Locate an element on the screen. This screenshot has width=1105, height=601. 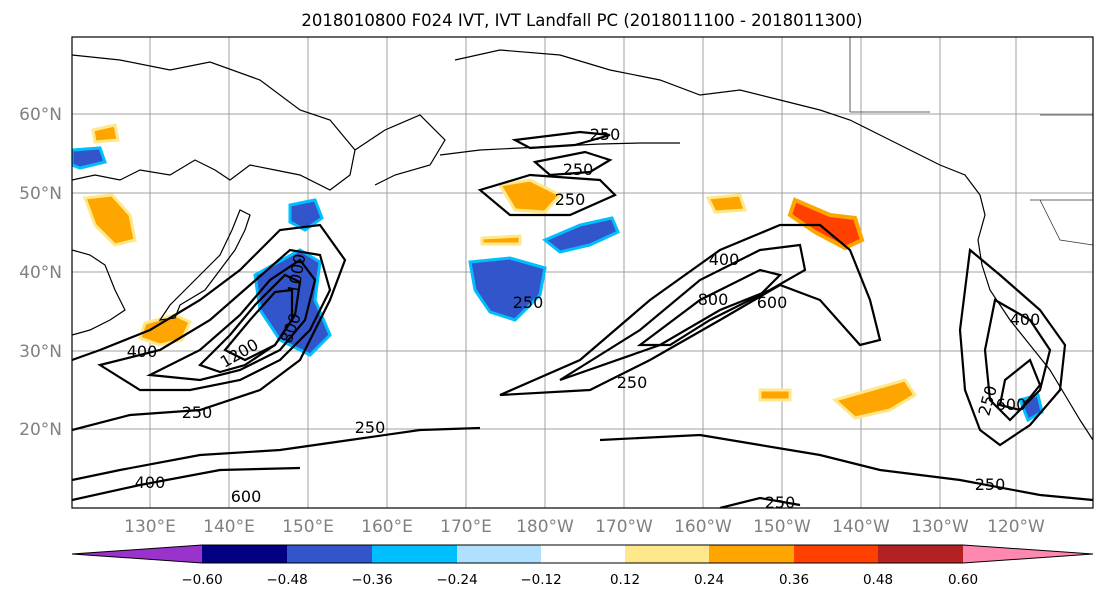
contour-250-south-west is located at coordinates (276, 454).